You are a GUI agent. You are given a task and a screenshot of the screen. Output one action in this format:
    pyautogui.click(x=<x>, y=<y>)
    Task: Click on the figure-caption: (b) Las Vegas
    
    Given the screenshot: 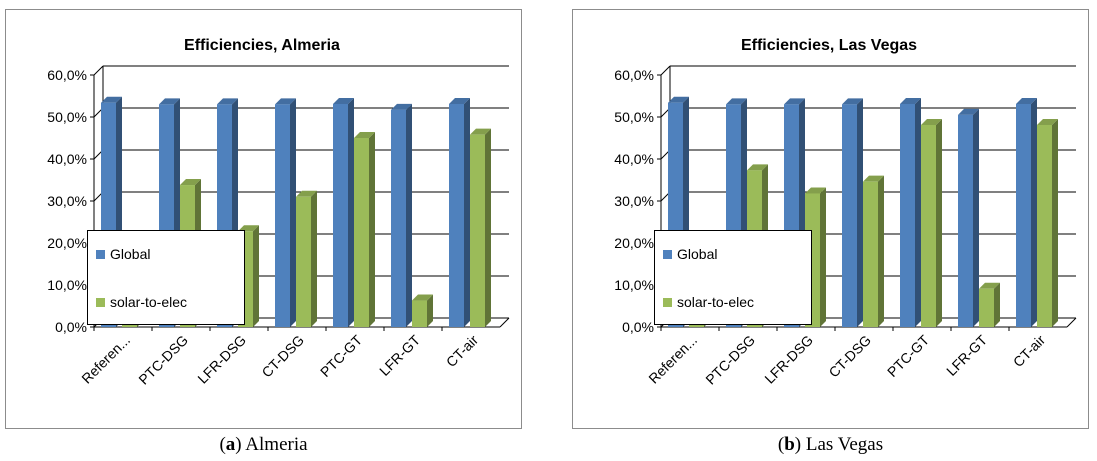 What is the action you would take?
    pyautogui.click(x=830, y=444)
    